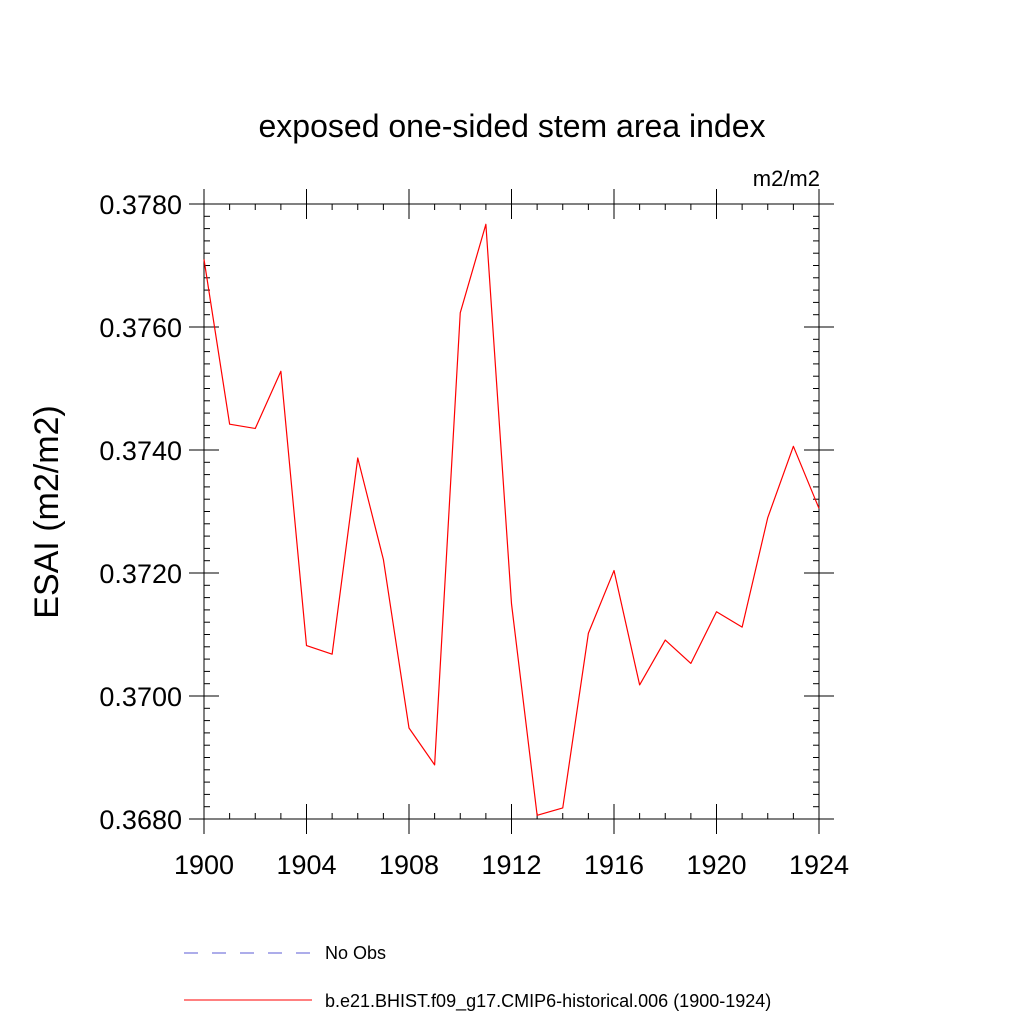 The width and height of the screenshot is (1024, 1024). I want to click on x-tick-label: 1908, so click(409, 865).